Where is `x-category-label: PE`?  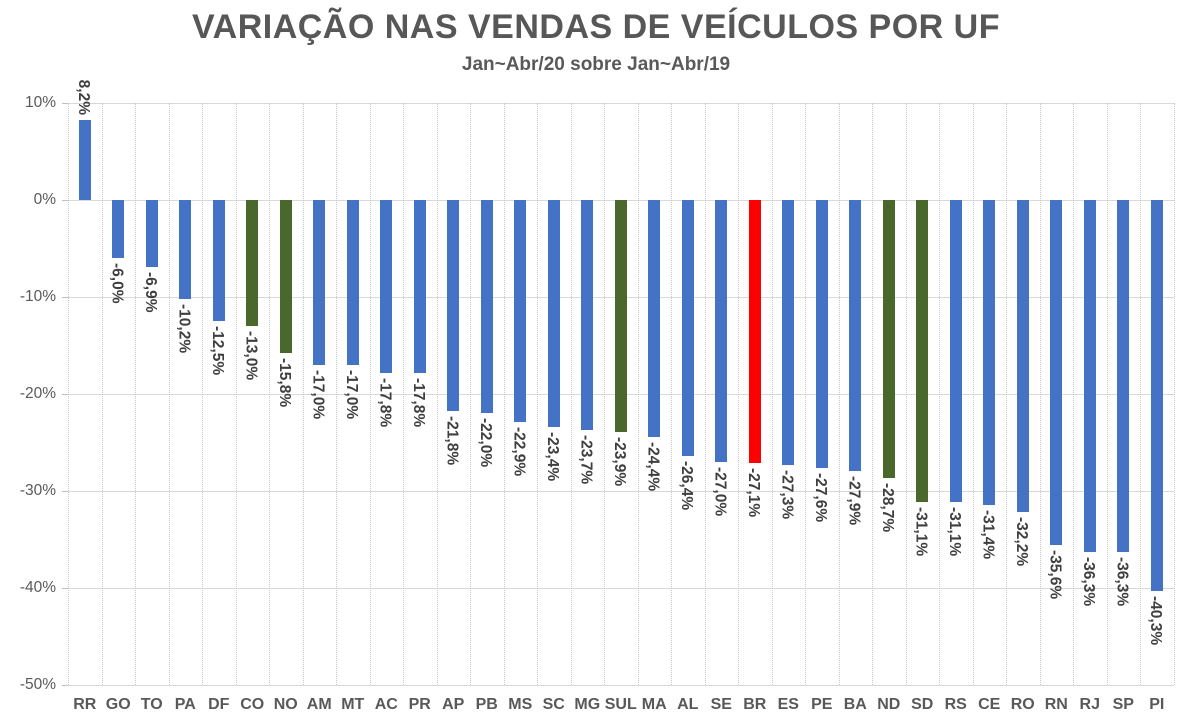 x-category-label: PE is located at coordinates (822, 704).